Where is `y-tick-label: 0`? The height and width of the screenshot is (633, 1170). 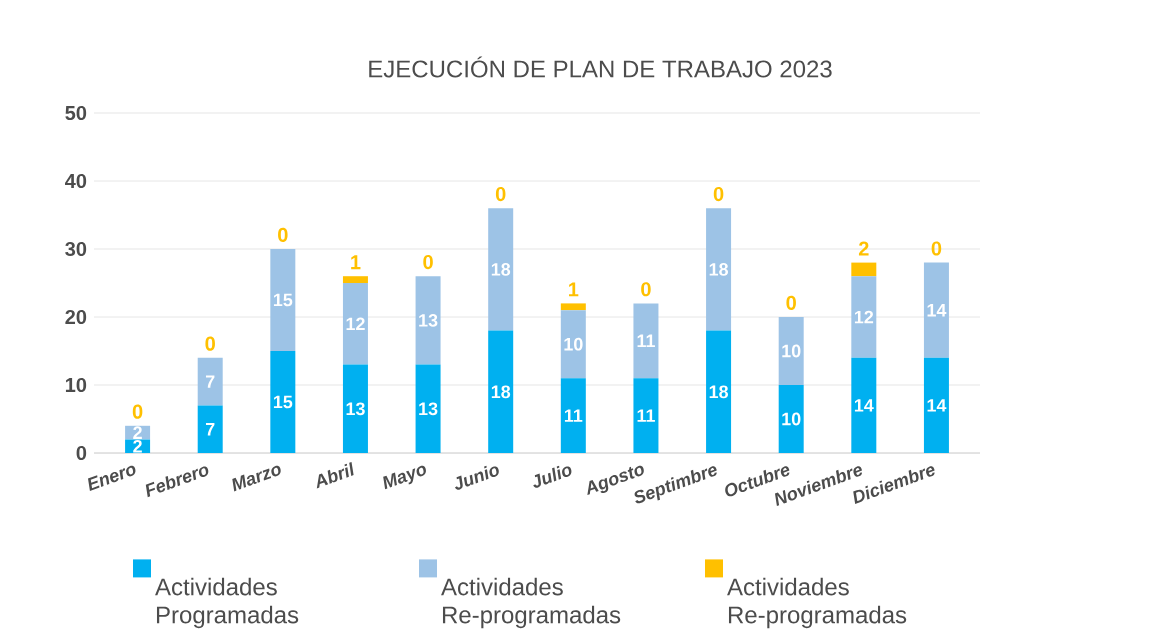 y-tick-label: 0 is located at coordinates (81, 453).